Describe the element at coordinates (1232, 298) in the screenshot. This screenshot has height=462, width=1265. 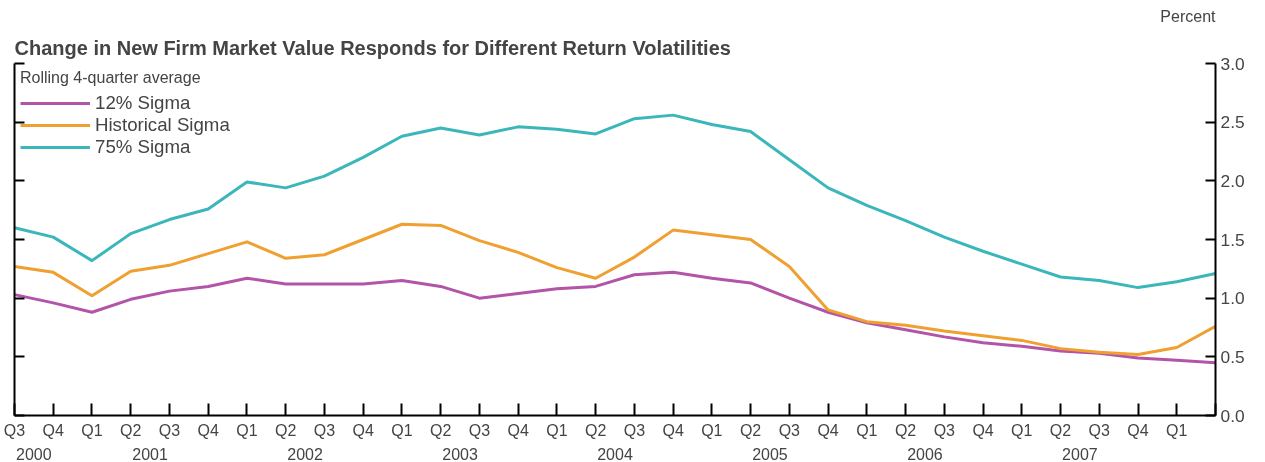
I see `y-tick-label: 1.0` at that location.